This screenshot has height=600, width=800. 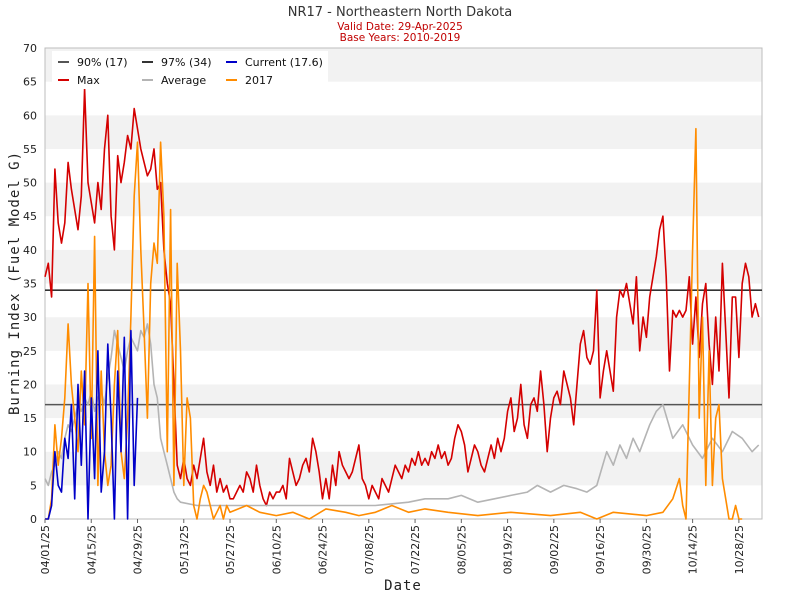 What do you see at coordinates (33, 519) in the screenshot?
I see `y-tick-label: 0` at bounding box center [33, 519].